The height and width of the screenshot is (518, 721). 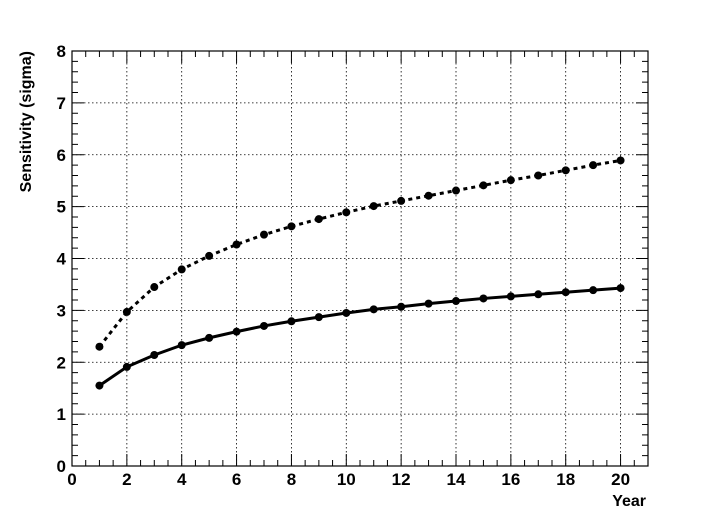 What do you see at coordinates (346, 479) in the screenshot?
I see `x-tick-label: 10` at bounding box center [346, 479].